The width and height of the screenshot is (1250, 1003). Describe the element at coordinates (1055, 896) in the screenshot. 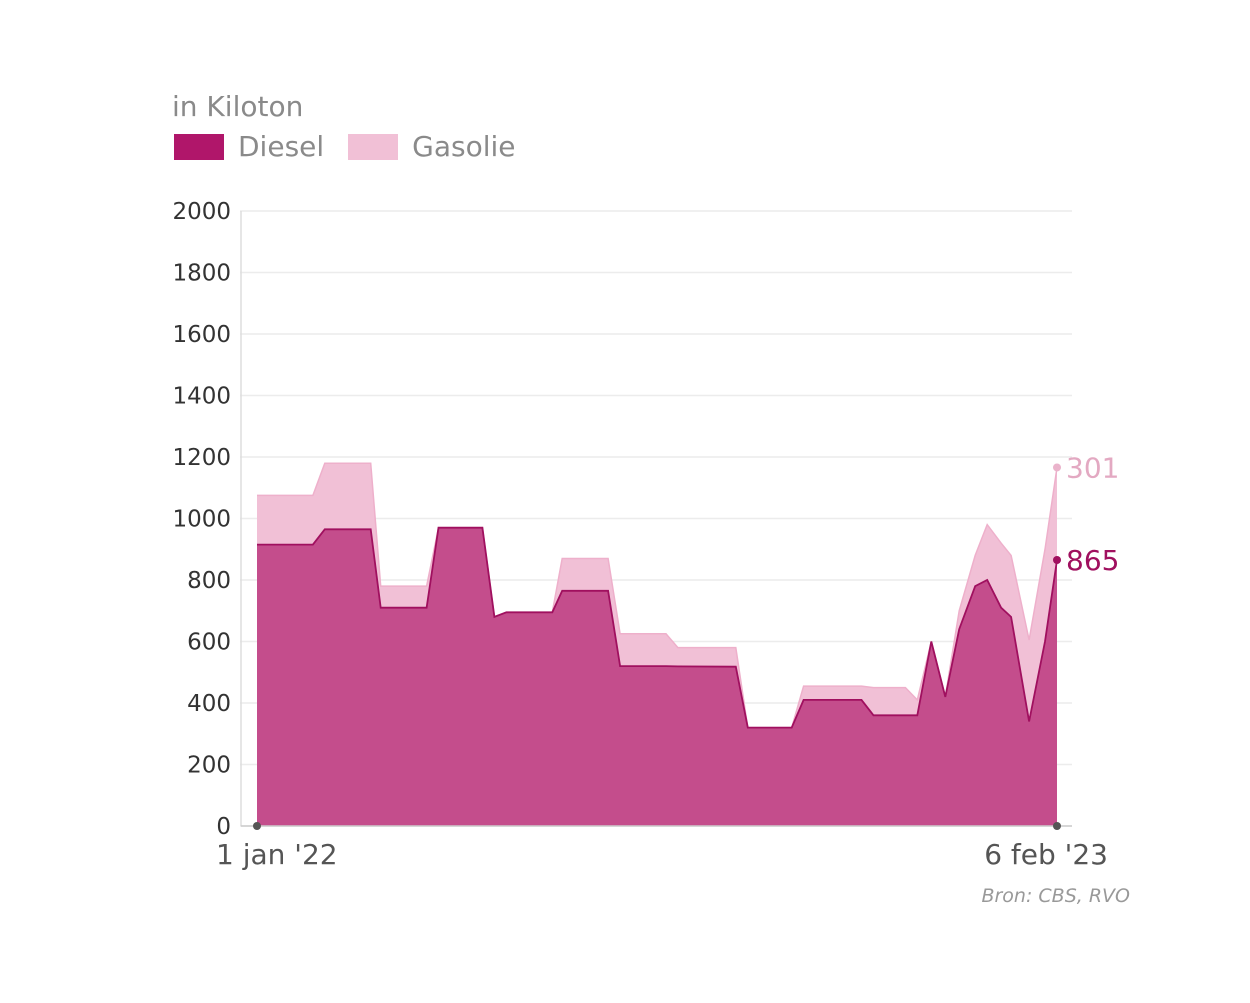

I see `source-note: Bron: CBS, RVO` at that location.